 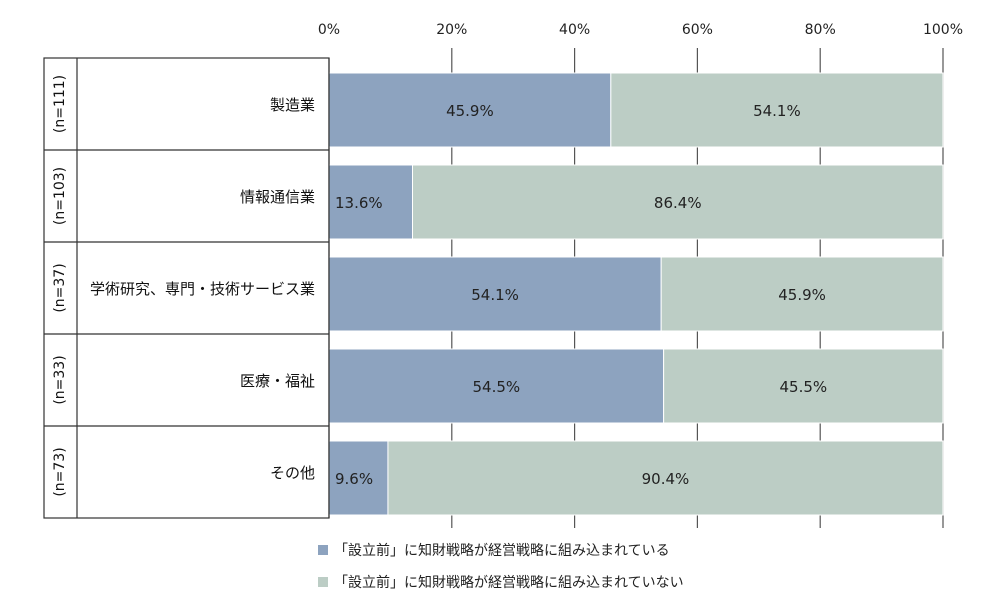 What do you see at coordinates (323, 550) in the screenshot?
I see `legend-swatch-included` at bounding box center [323, 550].